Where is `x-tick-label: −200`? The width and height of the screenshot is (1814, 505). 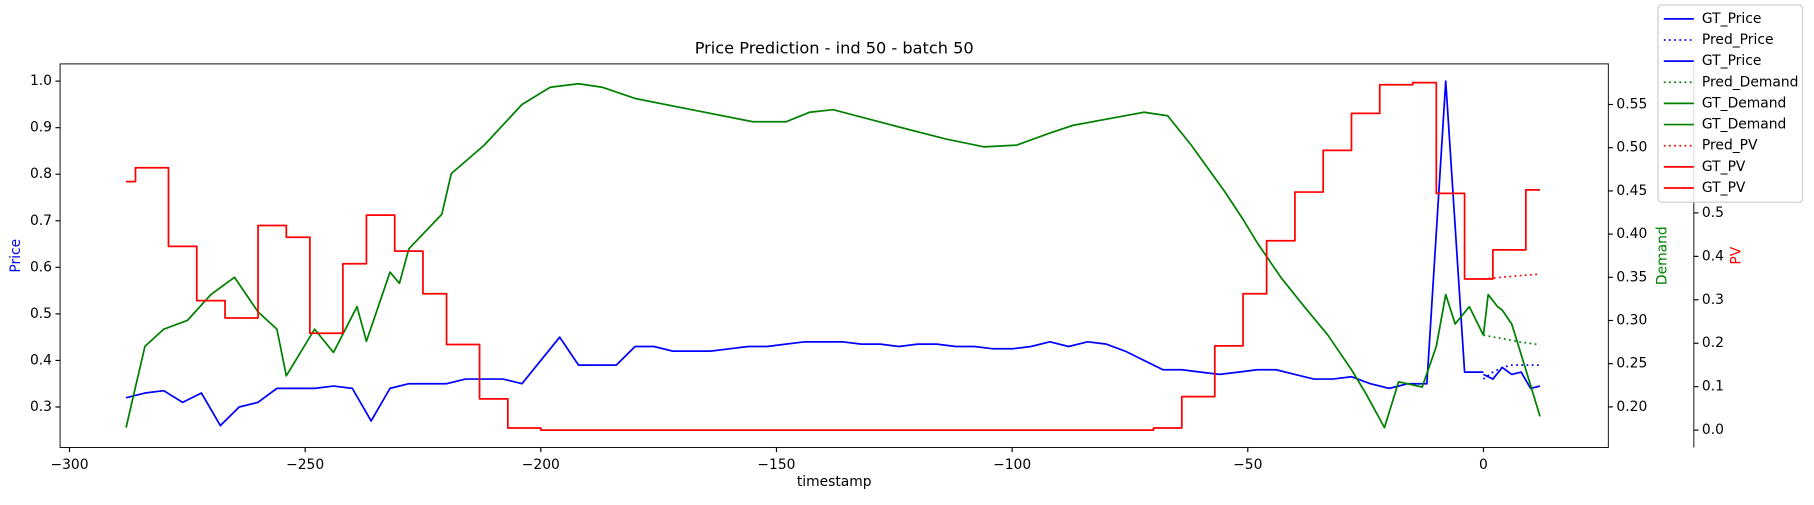
x-tick-label: −200 is located at coordinates (541, 465).